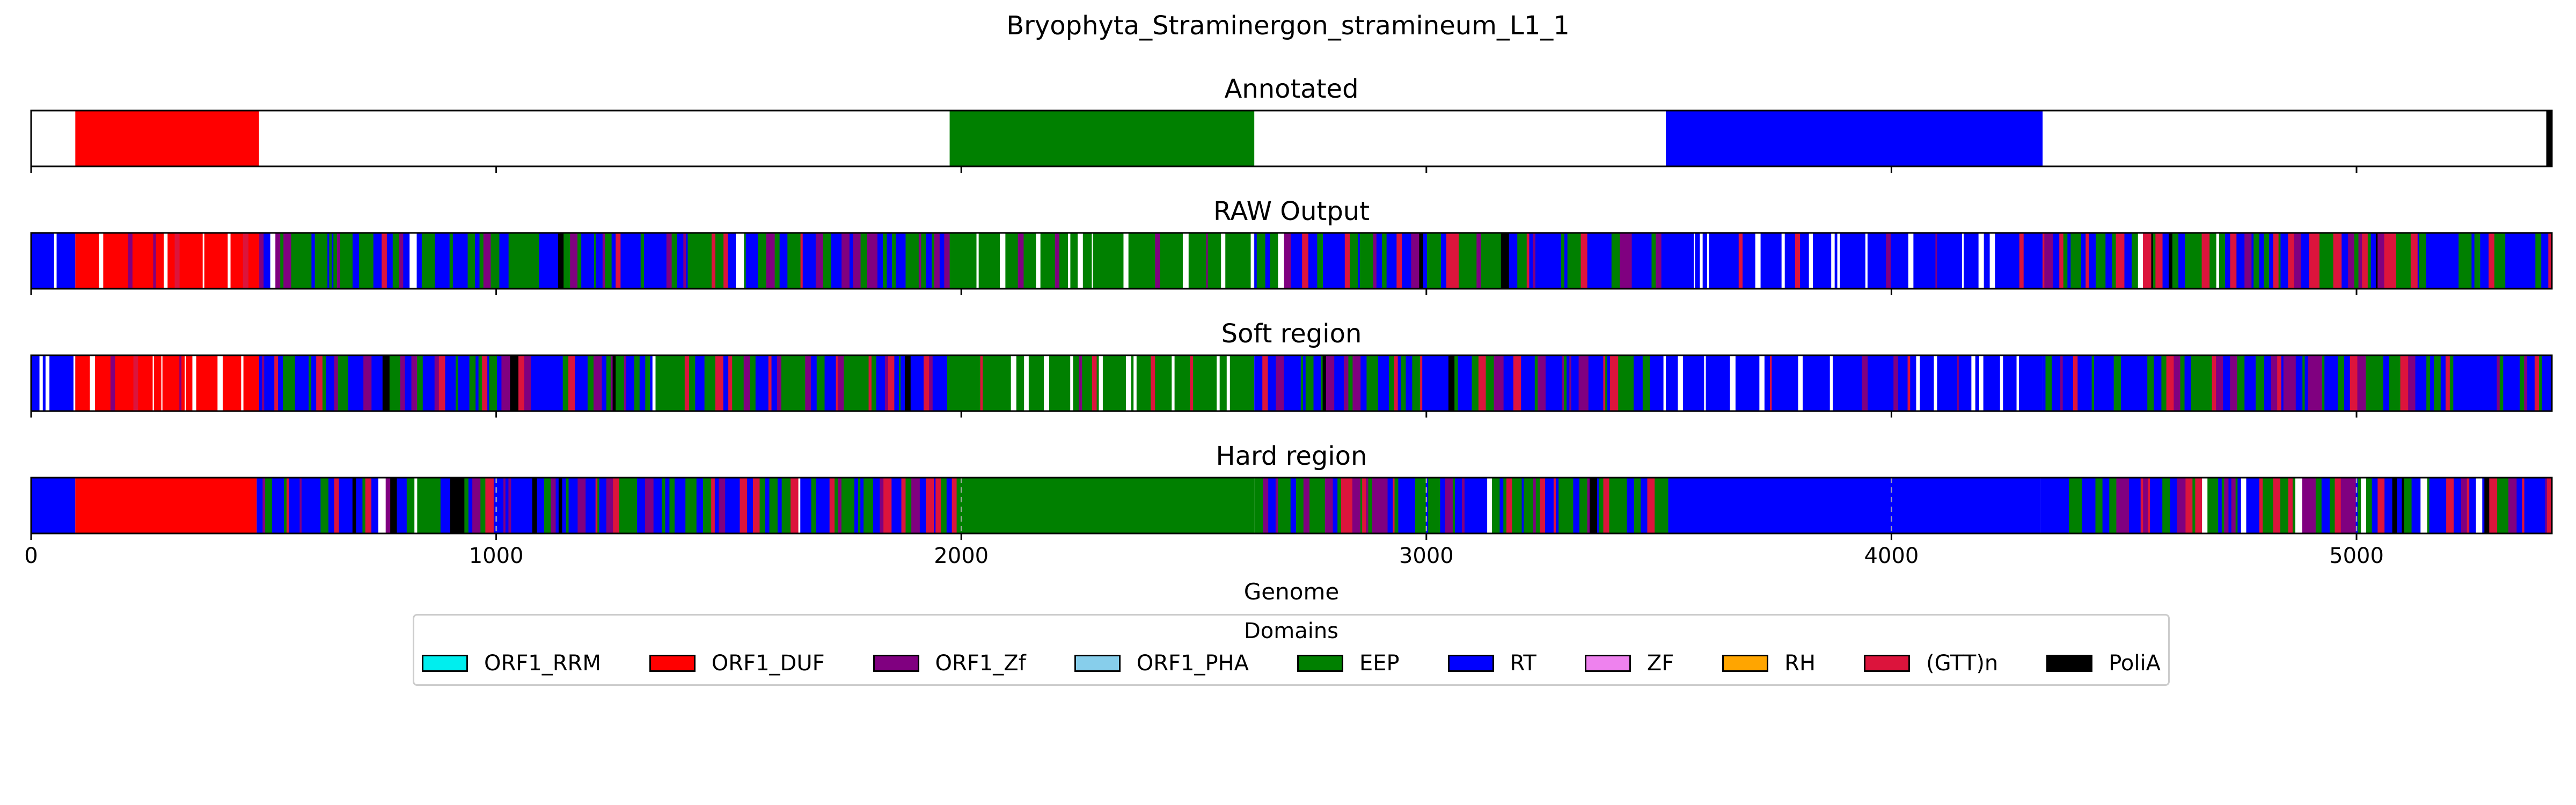 This screenshot has width=2576, height=805. I want to click on legend-item: PoliA, so click(2103, 663).